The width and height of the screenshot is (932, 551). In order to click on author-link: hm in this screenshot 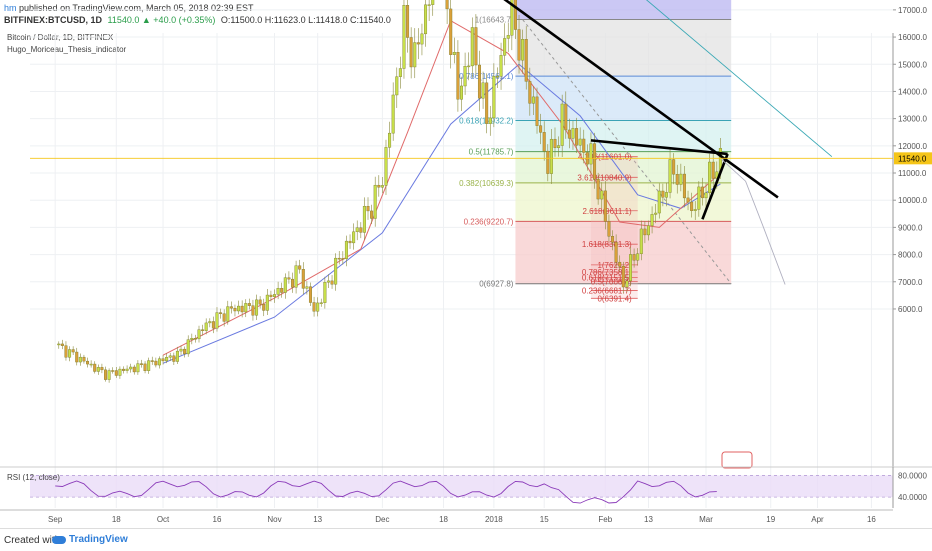, I will do `click(10, 8)`.